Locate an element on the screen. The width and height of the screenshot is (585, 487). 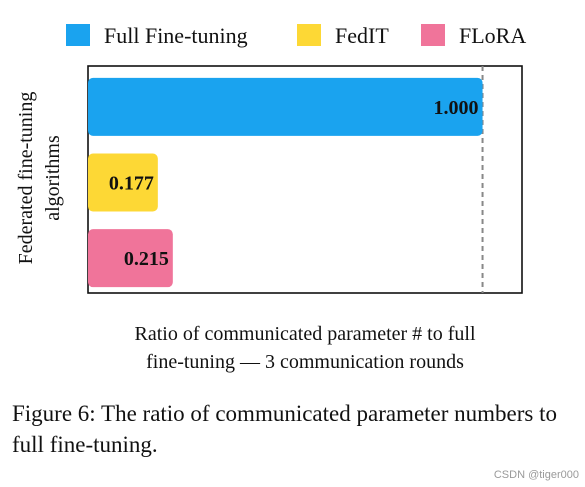
bar-value-label: 0.215 is located at coordinates (146, 259).